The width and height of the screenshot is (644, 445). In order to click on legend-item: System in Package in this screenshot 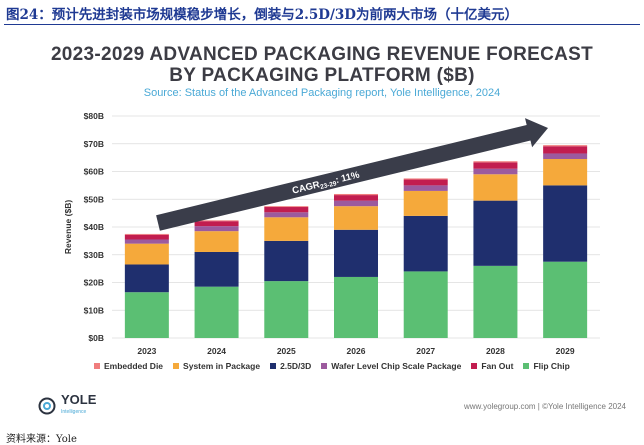, I will do `click(216, 366)`.